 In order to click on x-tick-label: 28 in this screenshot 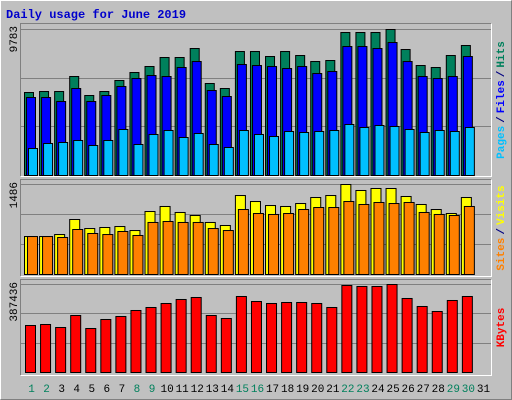, I will do `click(438, 390)`.